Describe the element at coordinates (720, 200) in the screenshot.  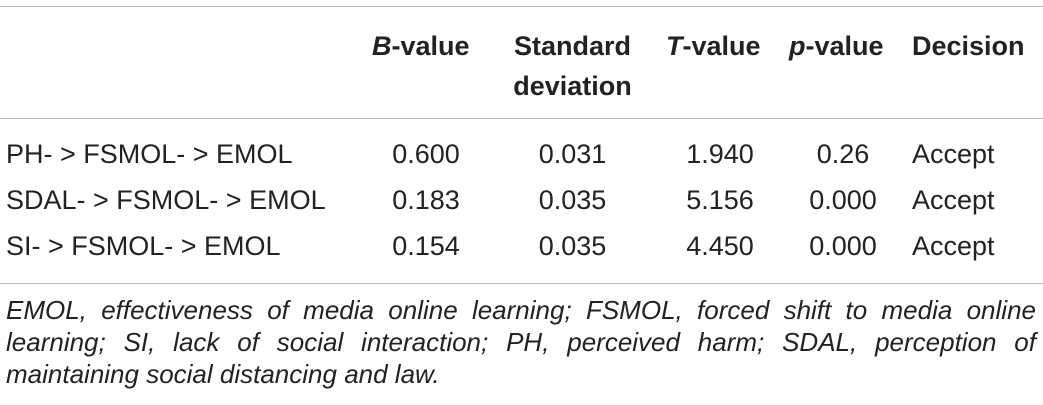
I see `t-value-cell: 5.156` at that location.